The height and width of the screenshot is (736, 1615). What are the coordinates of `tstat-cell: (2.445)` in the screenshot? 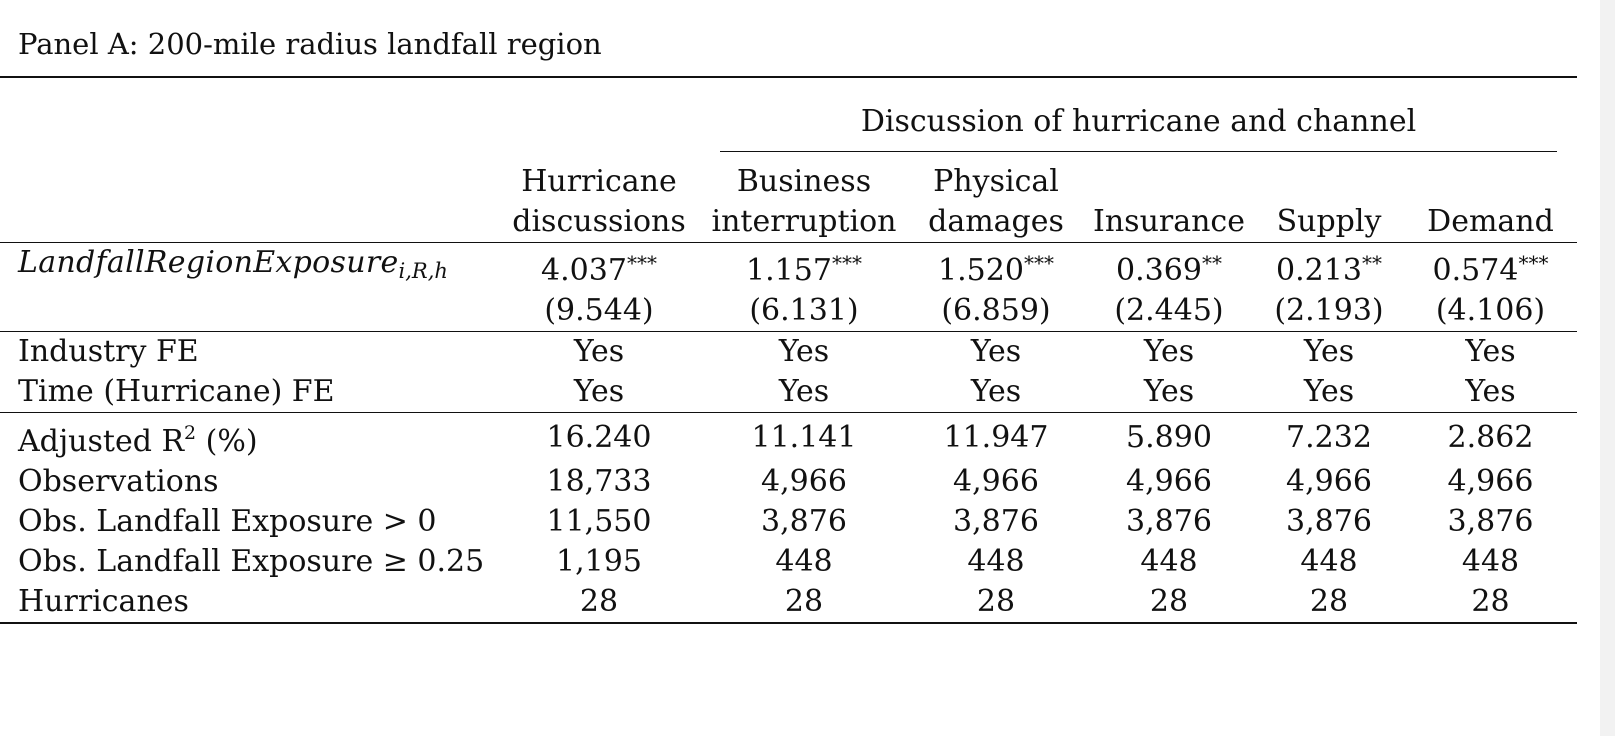 It's located at (1169, 310).